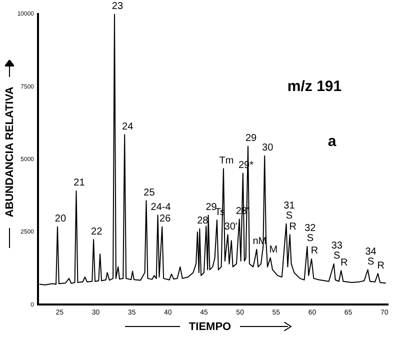  Describe the element at coordinates (10, 152) in the screenshot. I see `y-axis-title: ABUNDANCIA RELATIVA` at that location.